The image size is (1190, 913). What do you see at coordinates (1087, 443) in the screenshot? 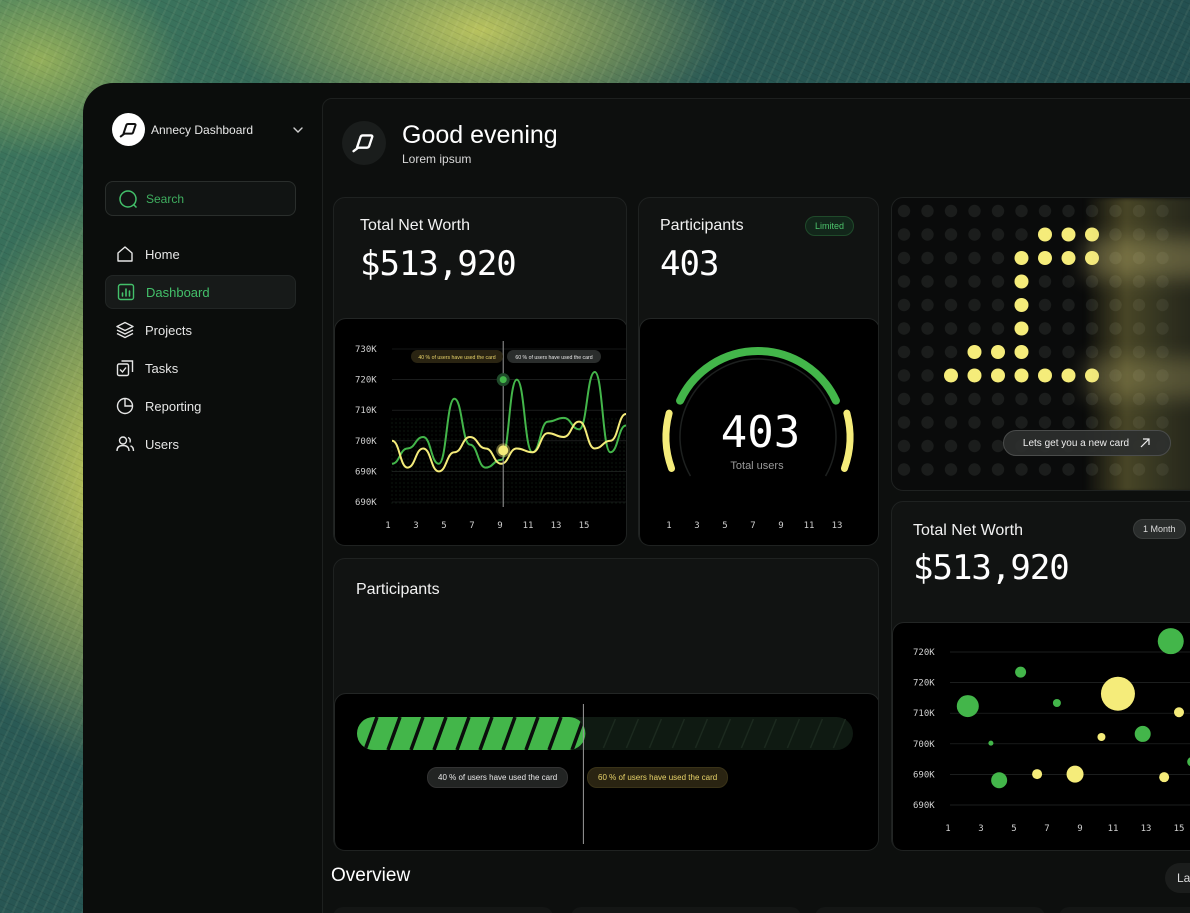
I see `new-card-button: Lets get you a new card` at bounding box center [1087, 443].